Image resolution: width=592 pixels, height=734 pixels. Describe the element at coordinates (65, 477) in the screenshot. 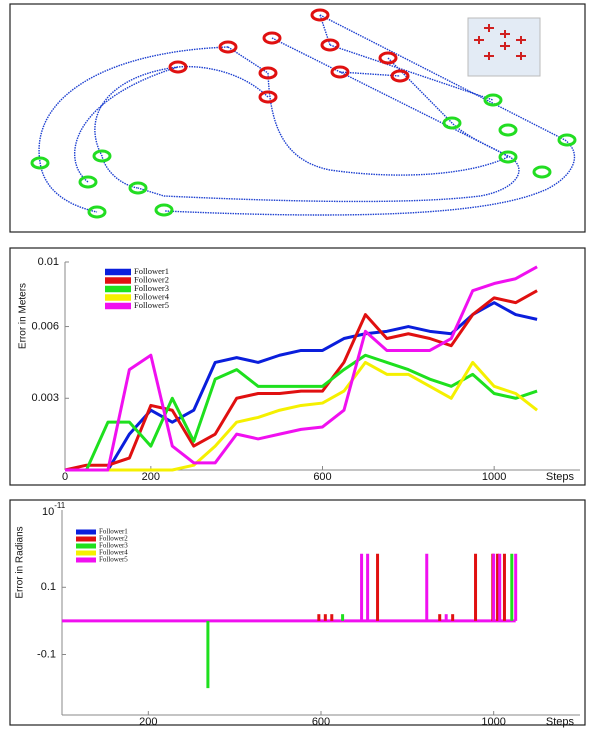

I see `x-tick-label: 0` at that location.